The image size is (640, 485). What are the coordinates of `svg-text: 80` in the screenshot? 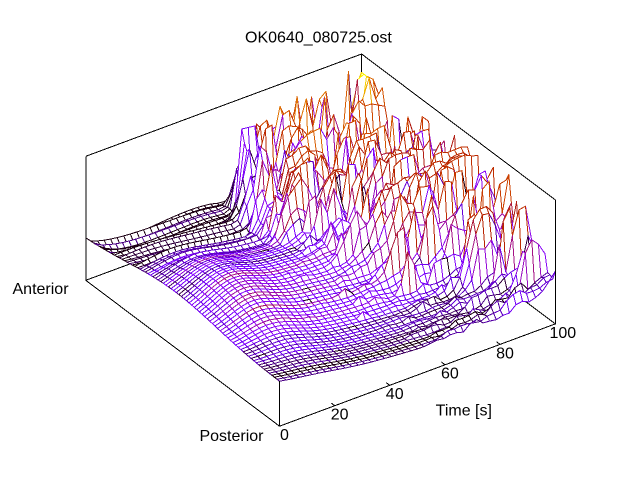 It's located at (505, 353).